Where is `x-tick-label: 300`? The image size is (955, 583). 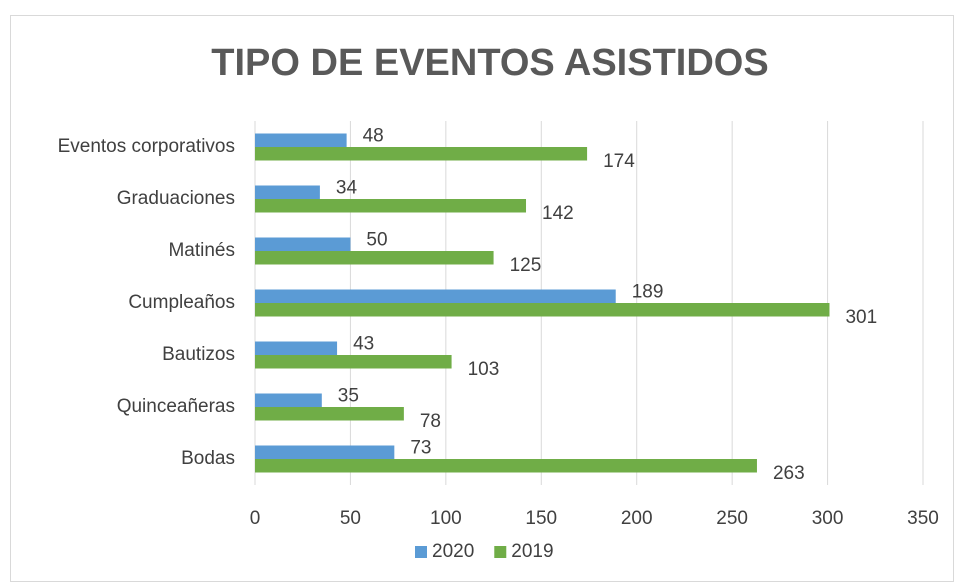
x-tick-label: 300 is located at coordinates (828, 518).